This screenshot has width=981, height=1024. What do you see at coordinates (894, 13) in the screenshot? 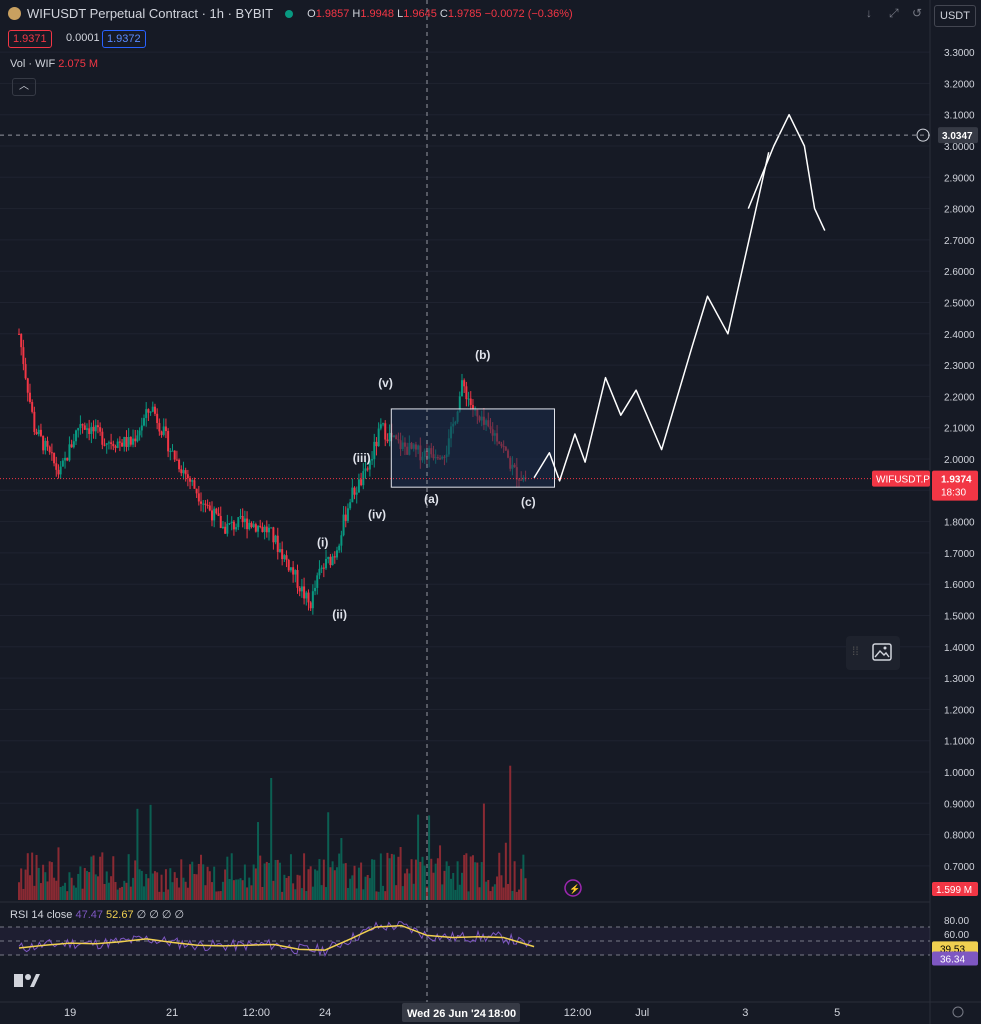
I see `expand-icon: ⤢` at bounding box center [894, 13].